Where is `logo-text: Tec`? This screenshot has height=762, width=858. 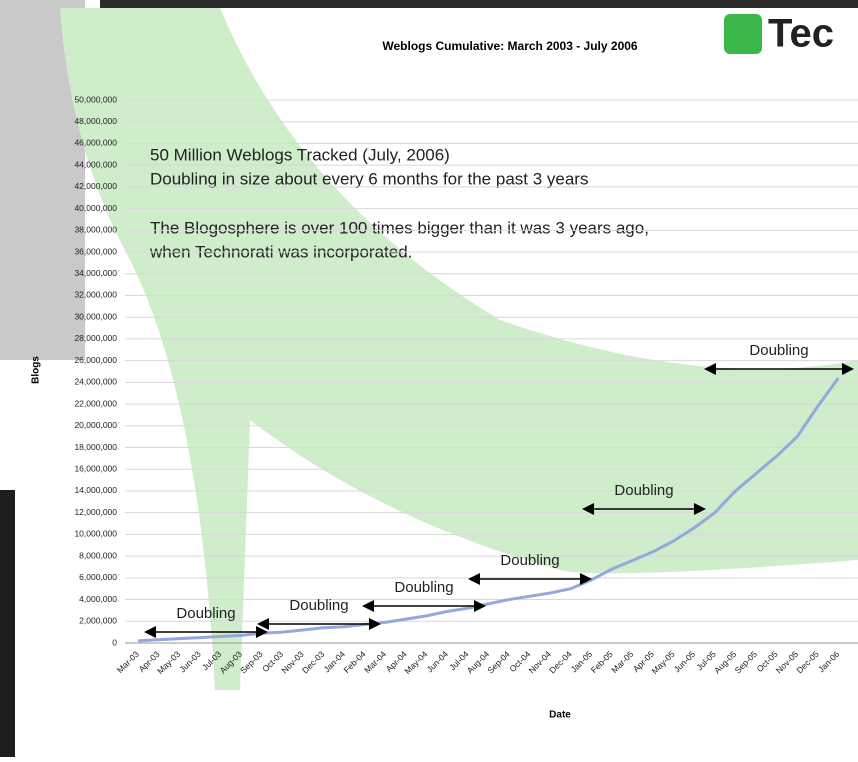 logo-text: Tec is located at coordinates (801, 34).